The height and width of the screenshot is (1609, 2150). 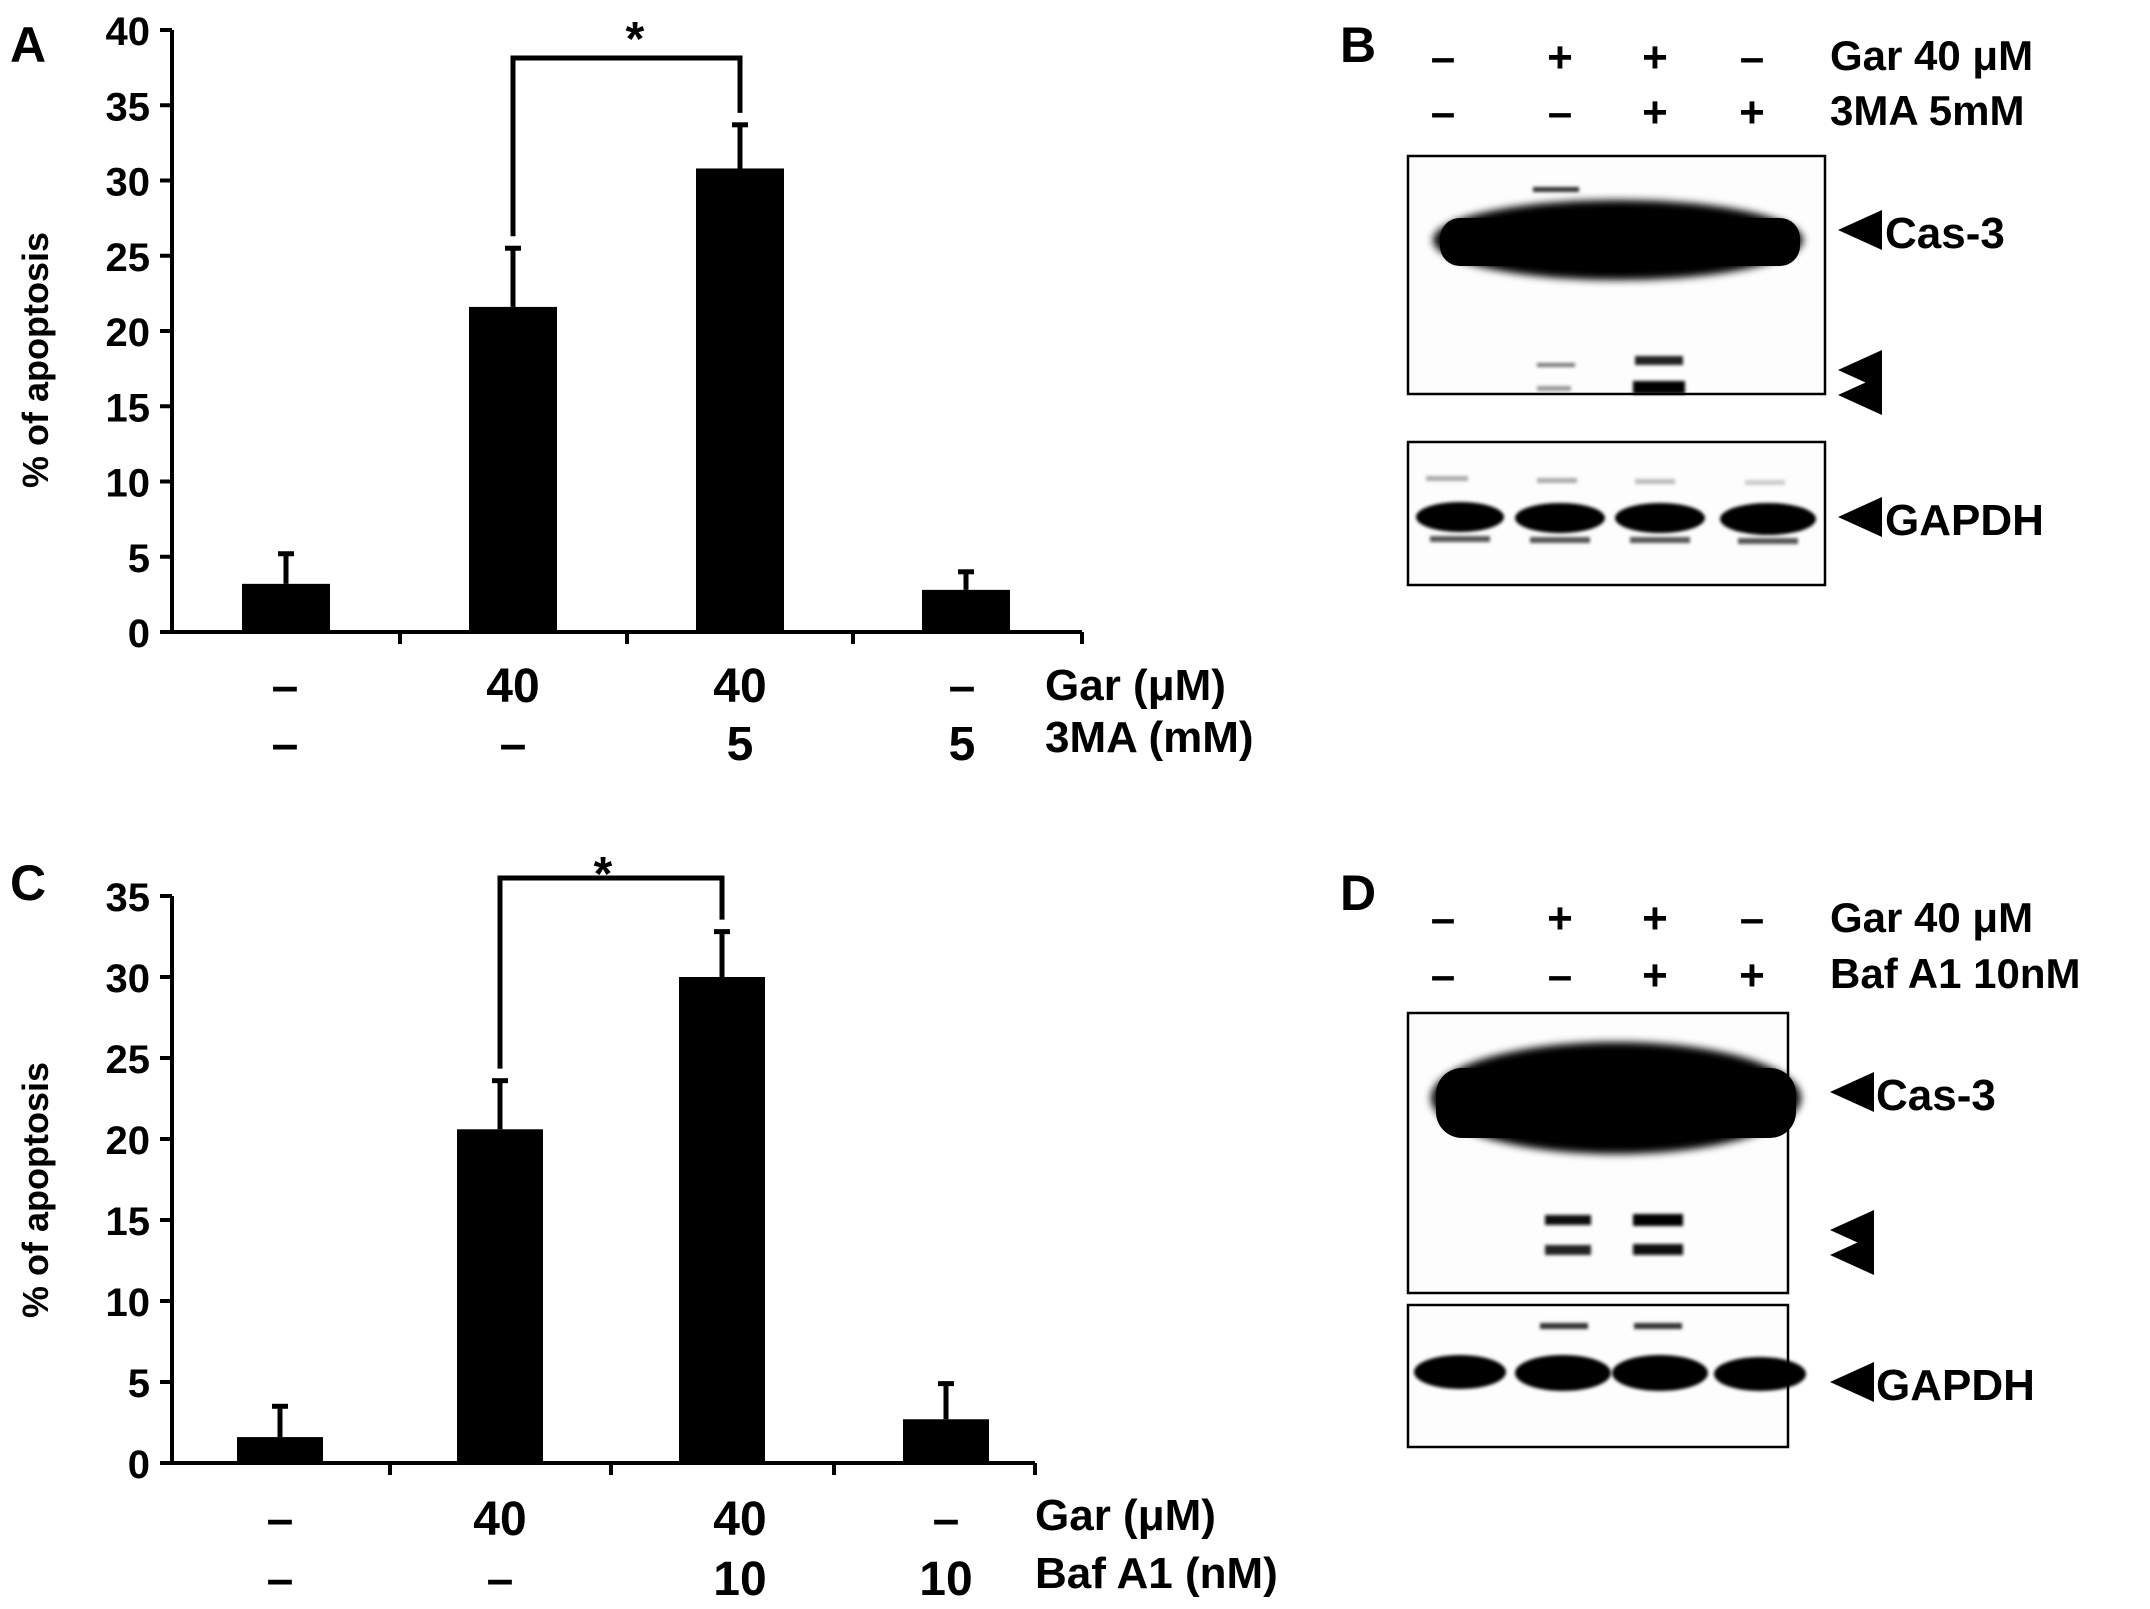 What do you see at coordinates (35, 1190) in the screenshot?
I see `y-axis-label-c: % of apoptosis` at bounding box center [35, 1190].